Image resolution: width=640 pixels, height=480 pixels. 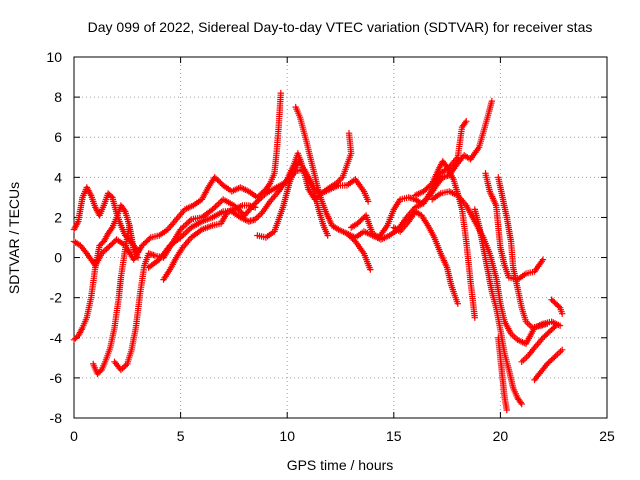 I want to click on x-tick-label: 15, so click(x=394, y=436).